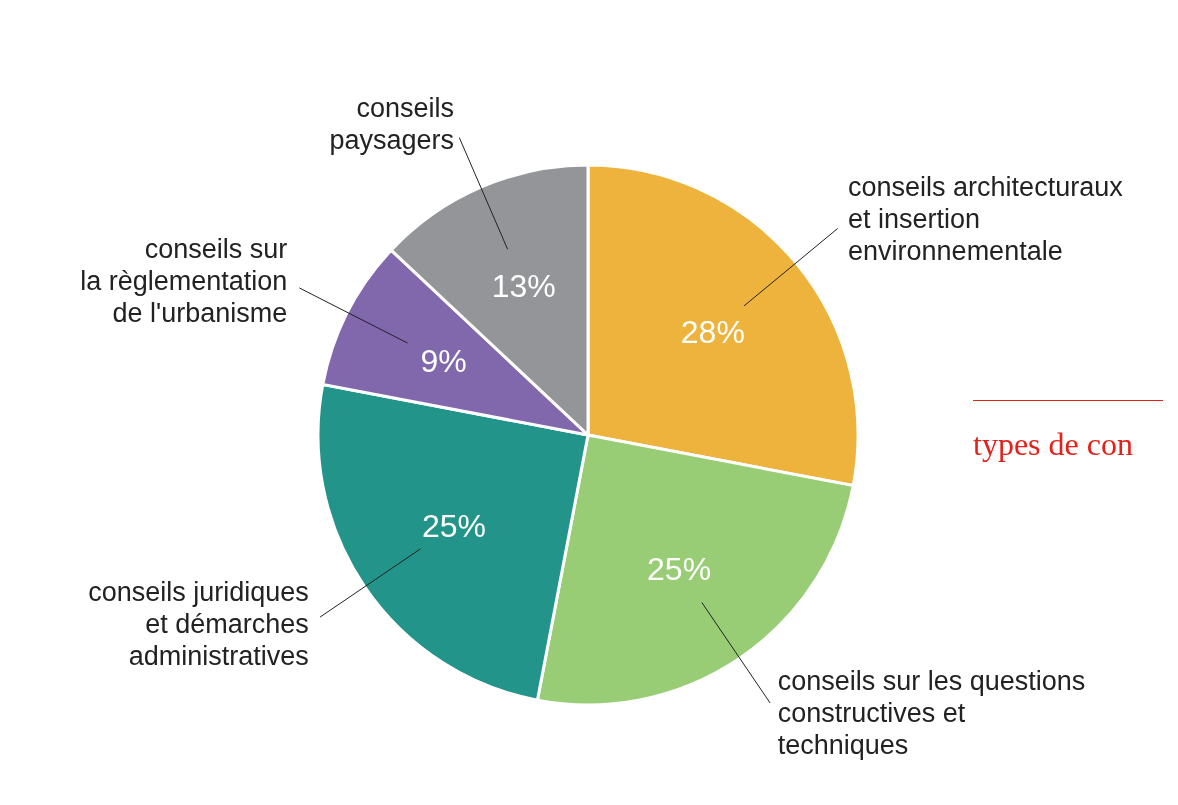  Describe the element at coordinates (391, 124) in the screenshot. I see `slice-label: conseils paysagers` at that location.